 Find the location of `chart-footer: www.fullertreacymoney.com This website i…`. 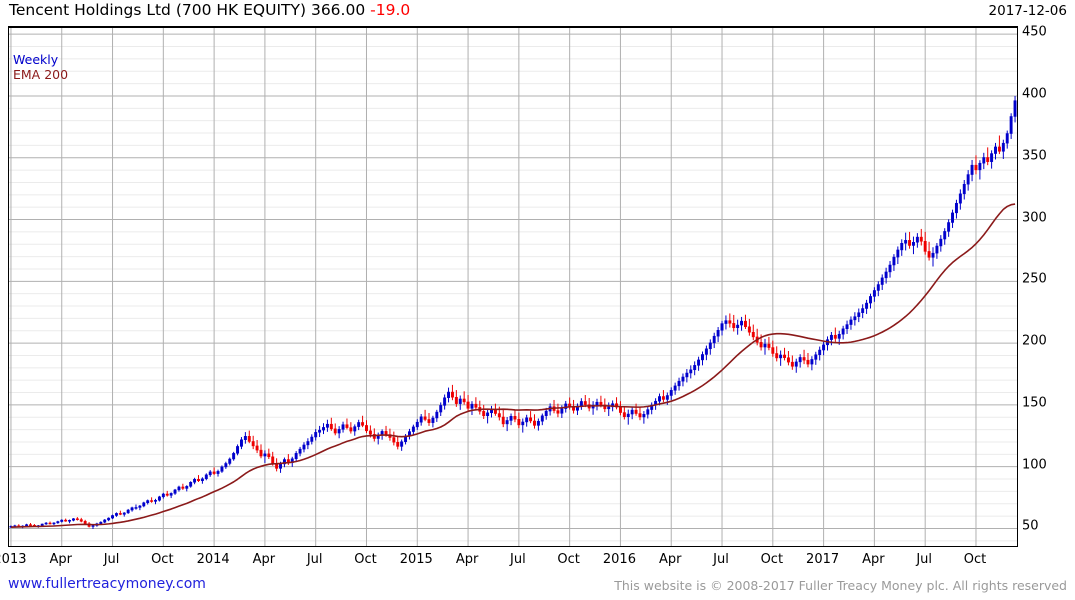

chart-footer: www.fullertreacymoney.com This website i… is located at coordinates (537, 588).